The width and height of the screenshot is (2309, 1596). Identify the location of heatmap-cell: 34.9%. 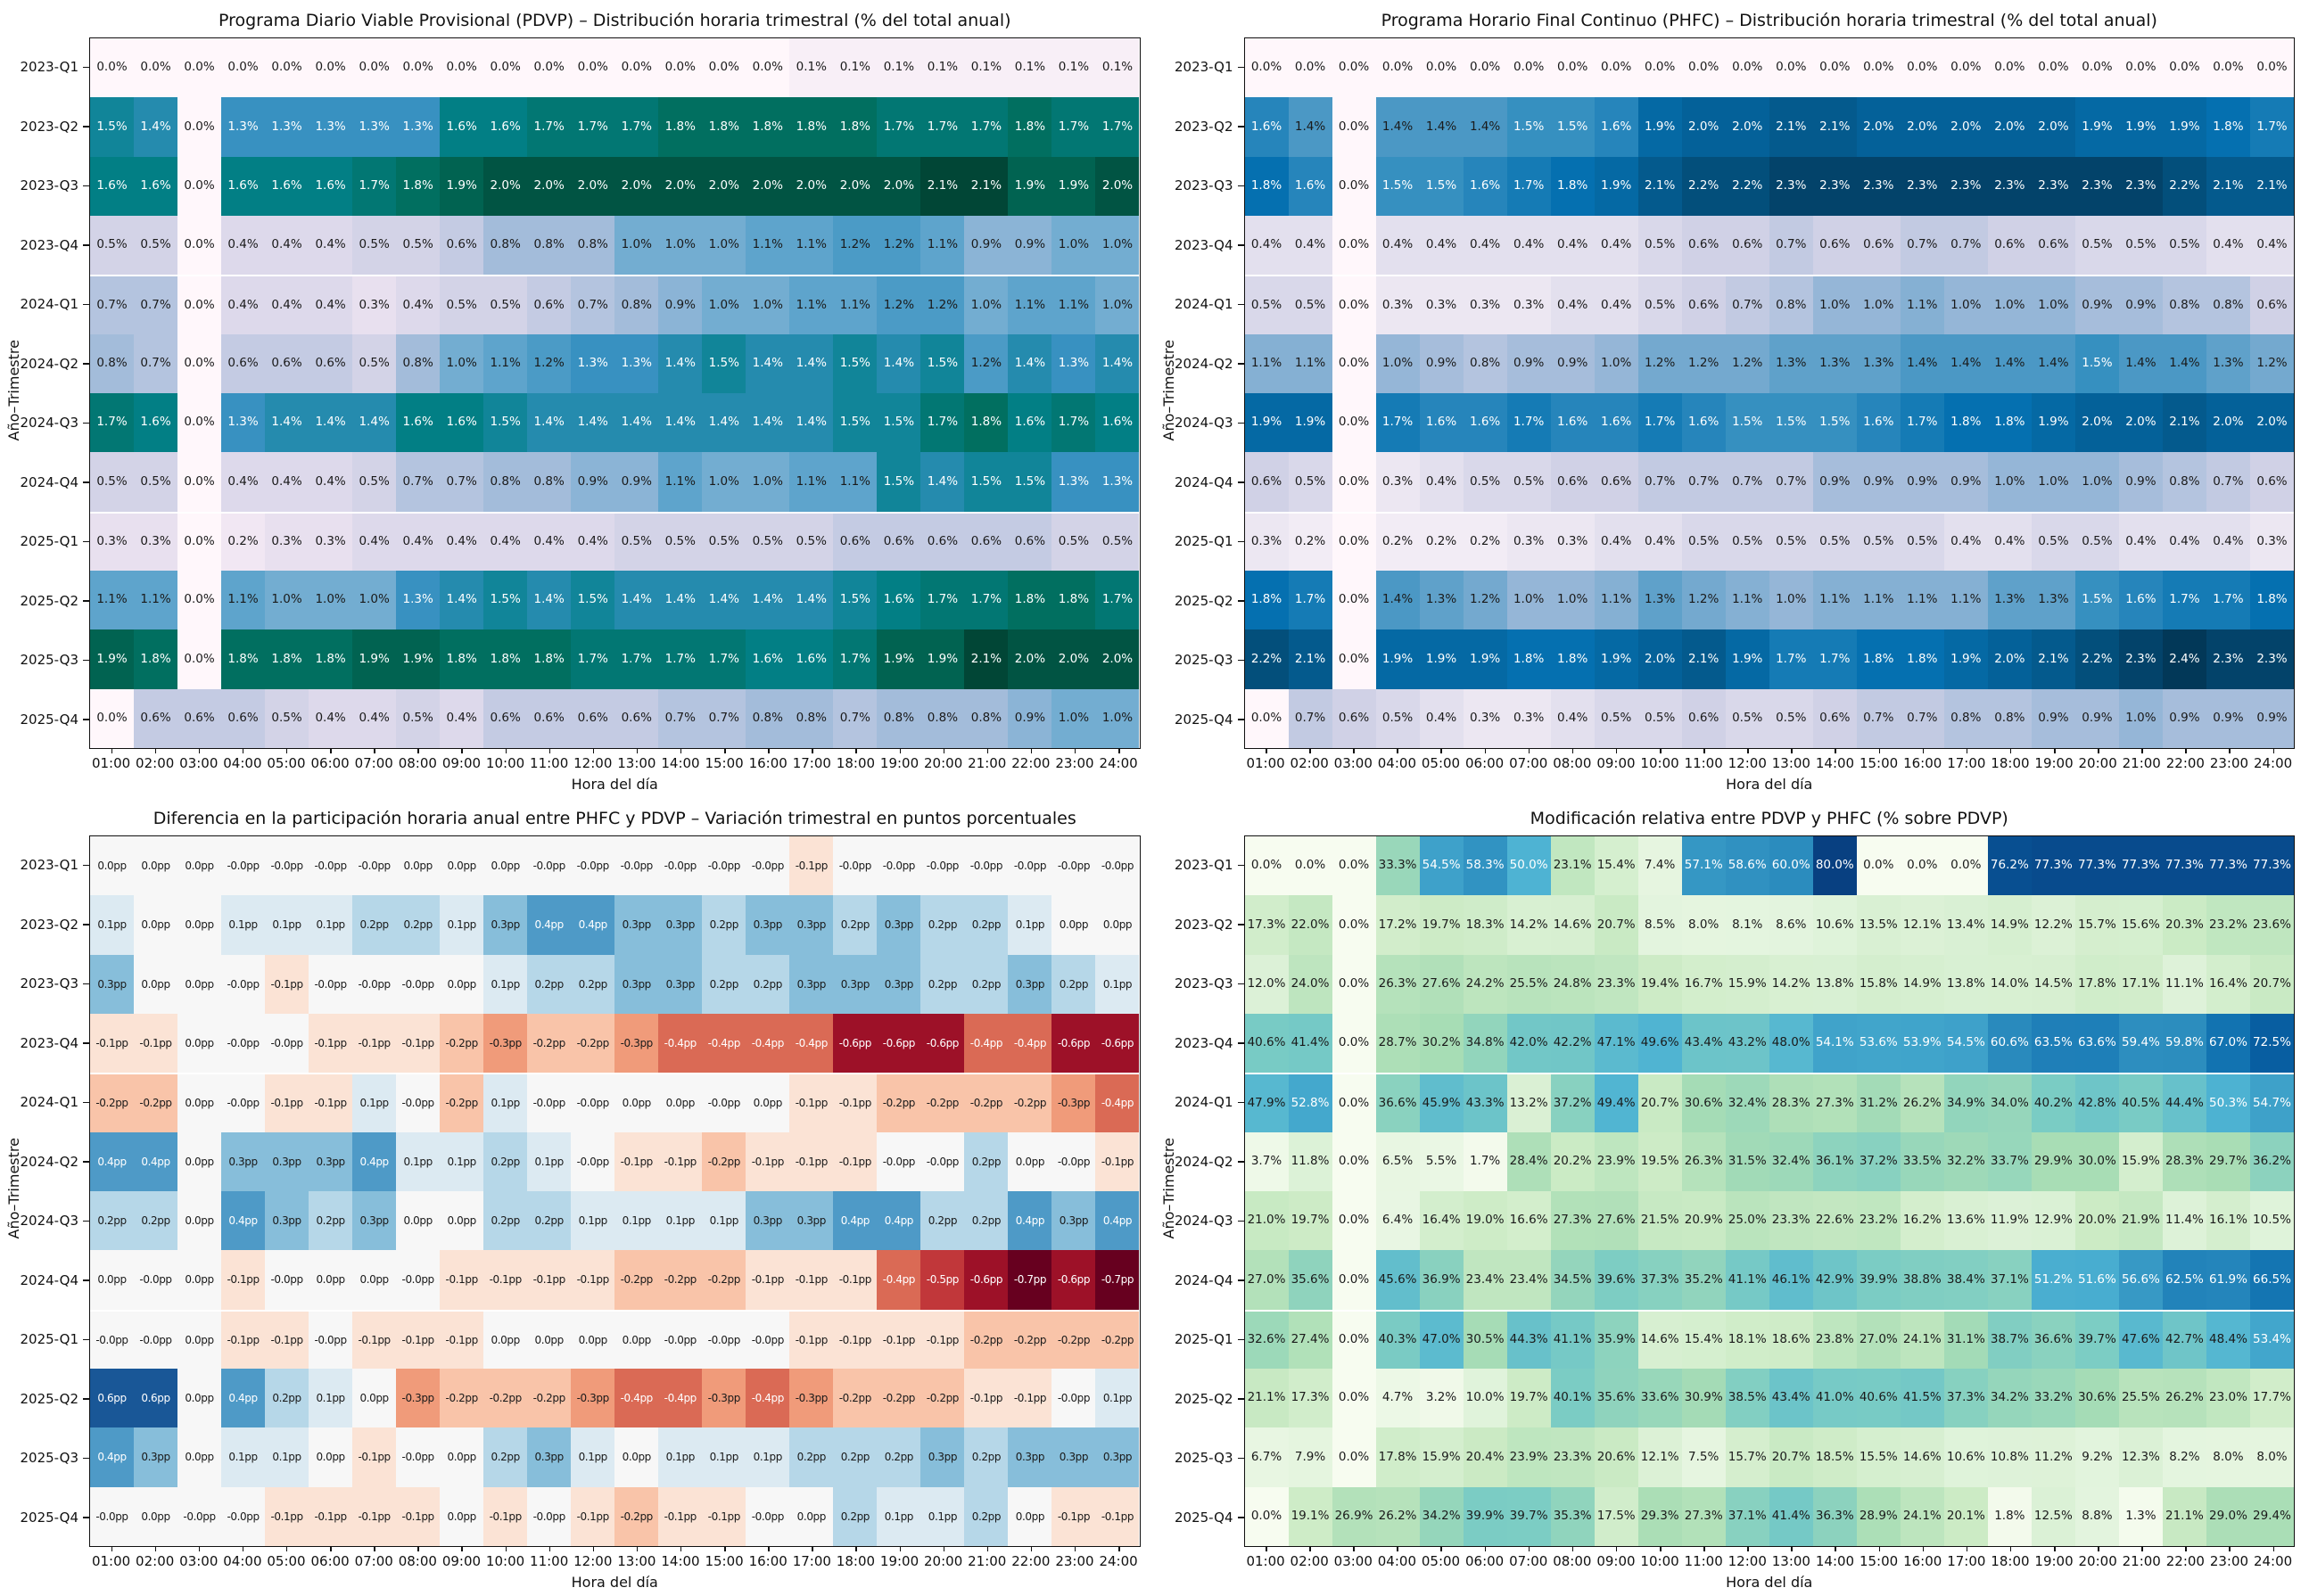
(1966, 1102).